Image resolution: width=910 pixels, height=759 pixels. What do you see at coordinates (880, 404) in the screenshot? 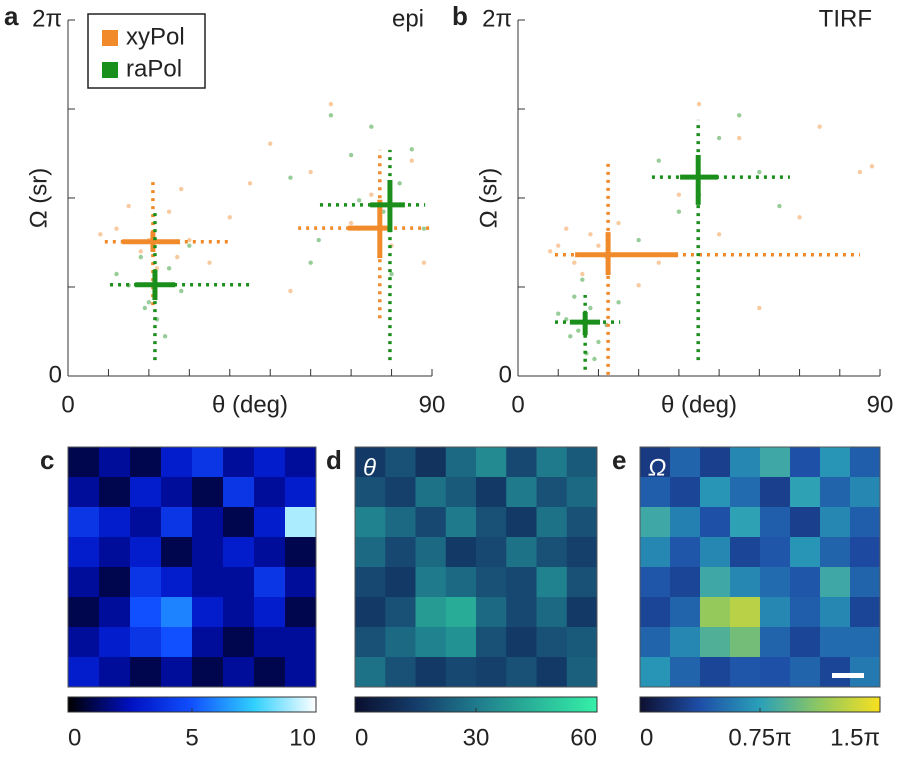
I see `x-tick-label: 90` at bounding box center [880, 404].